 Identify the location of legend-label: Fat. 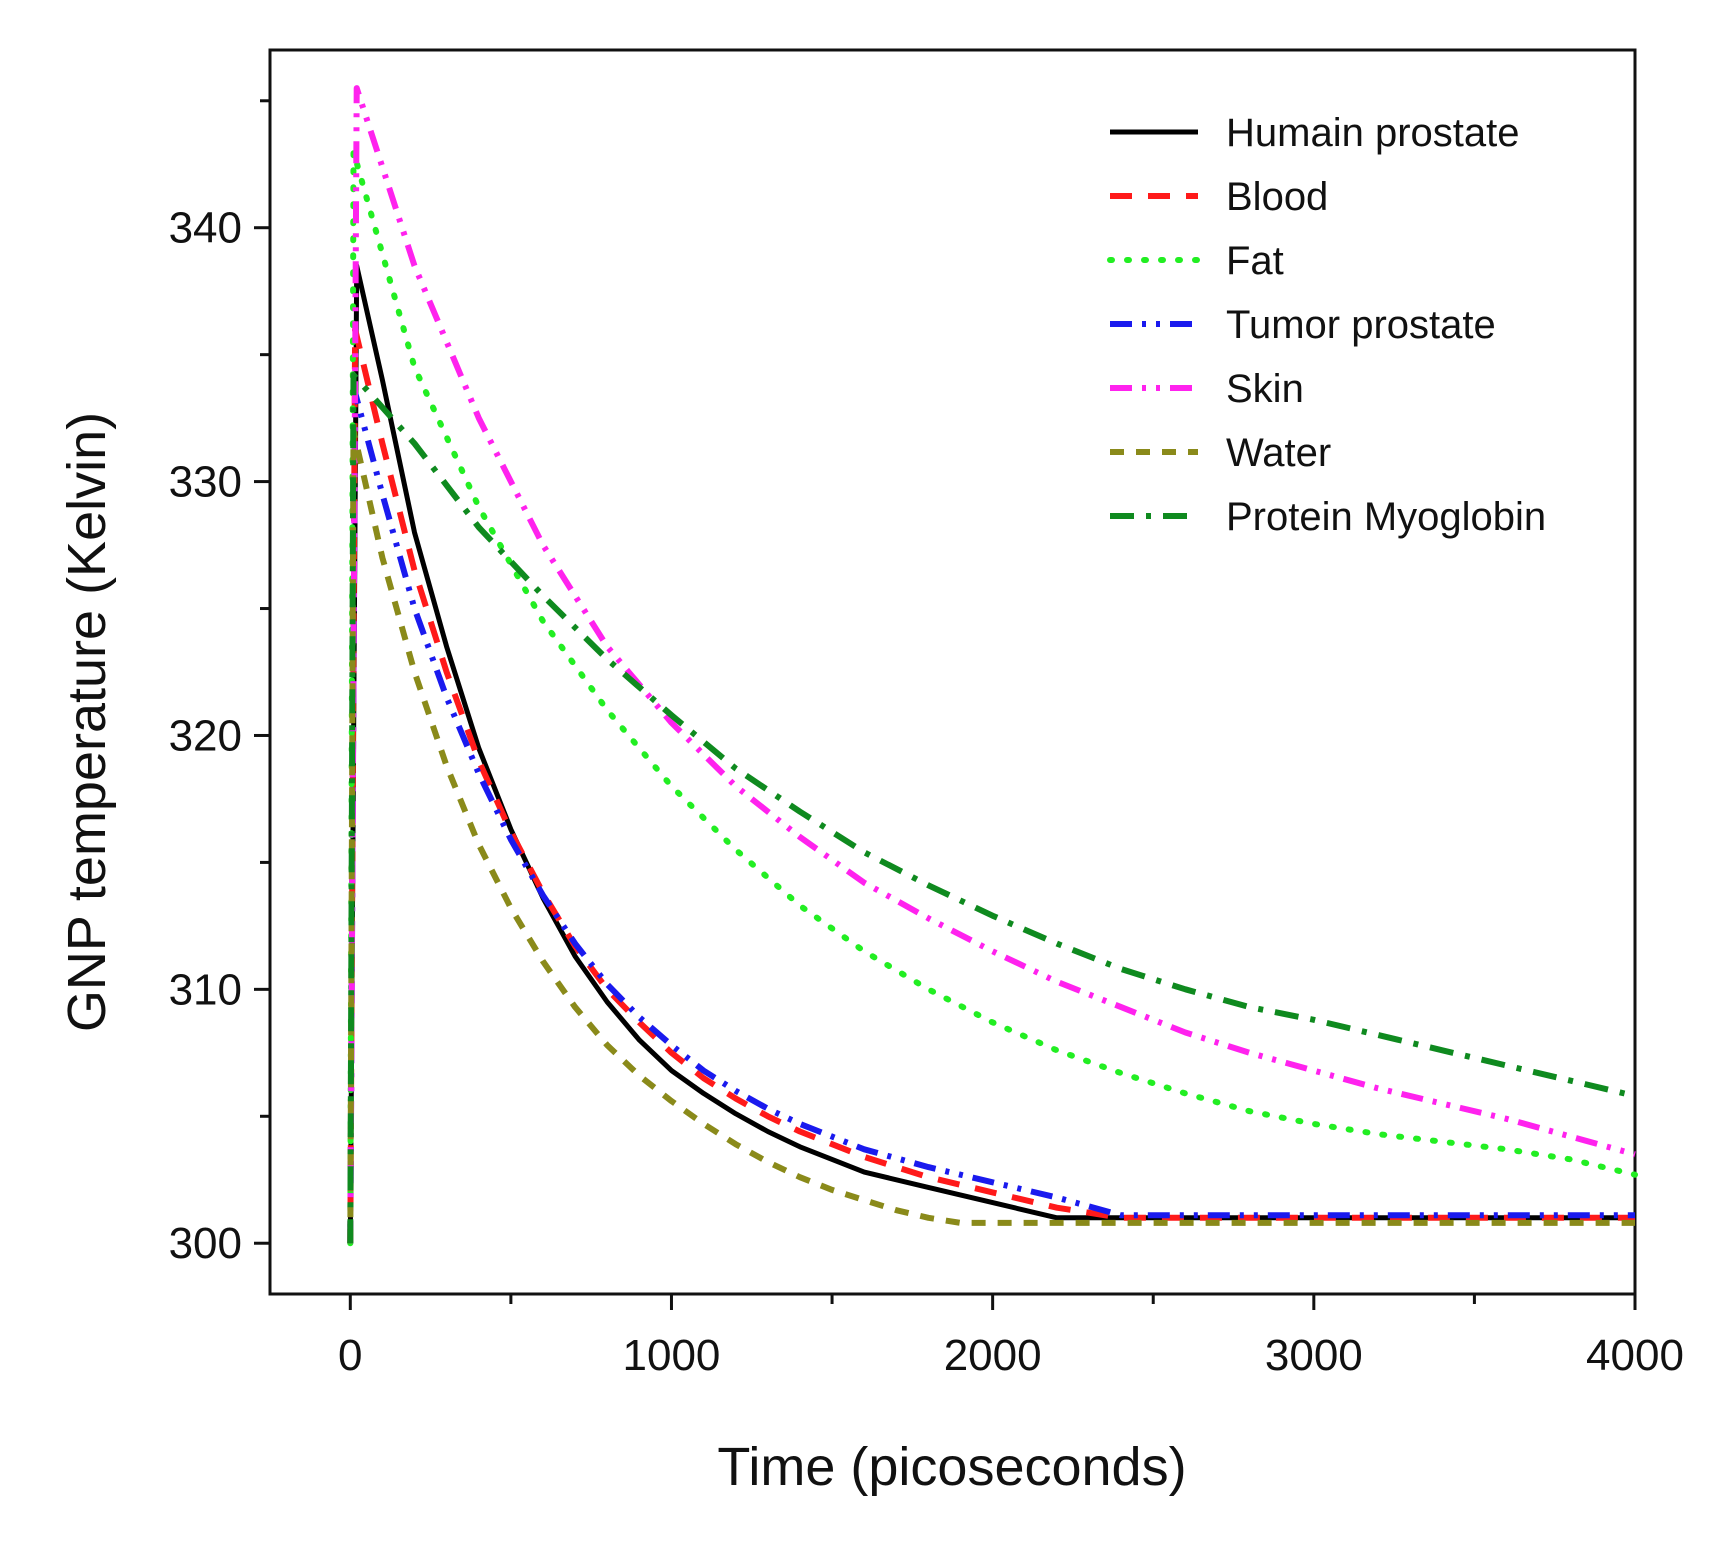
(1255, 261).